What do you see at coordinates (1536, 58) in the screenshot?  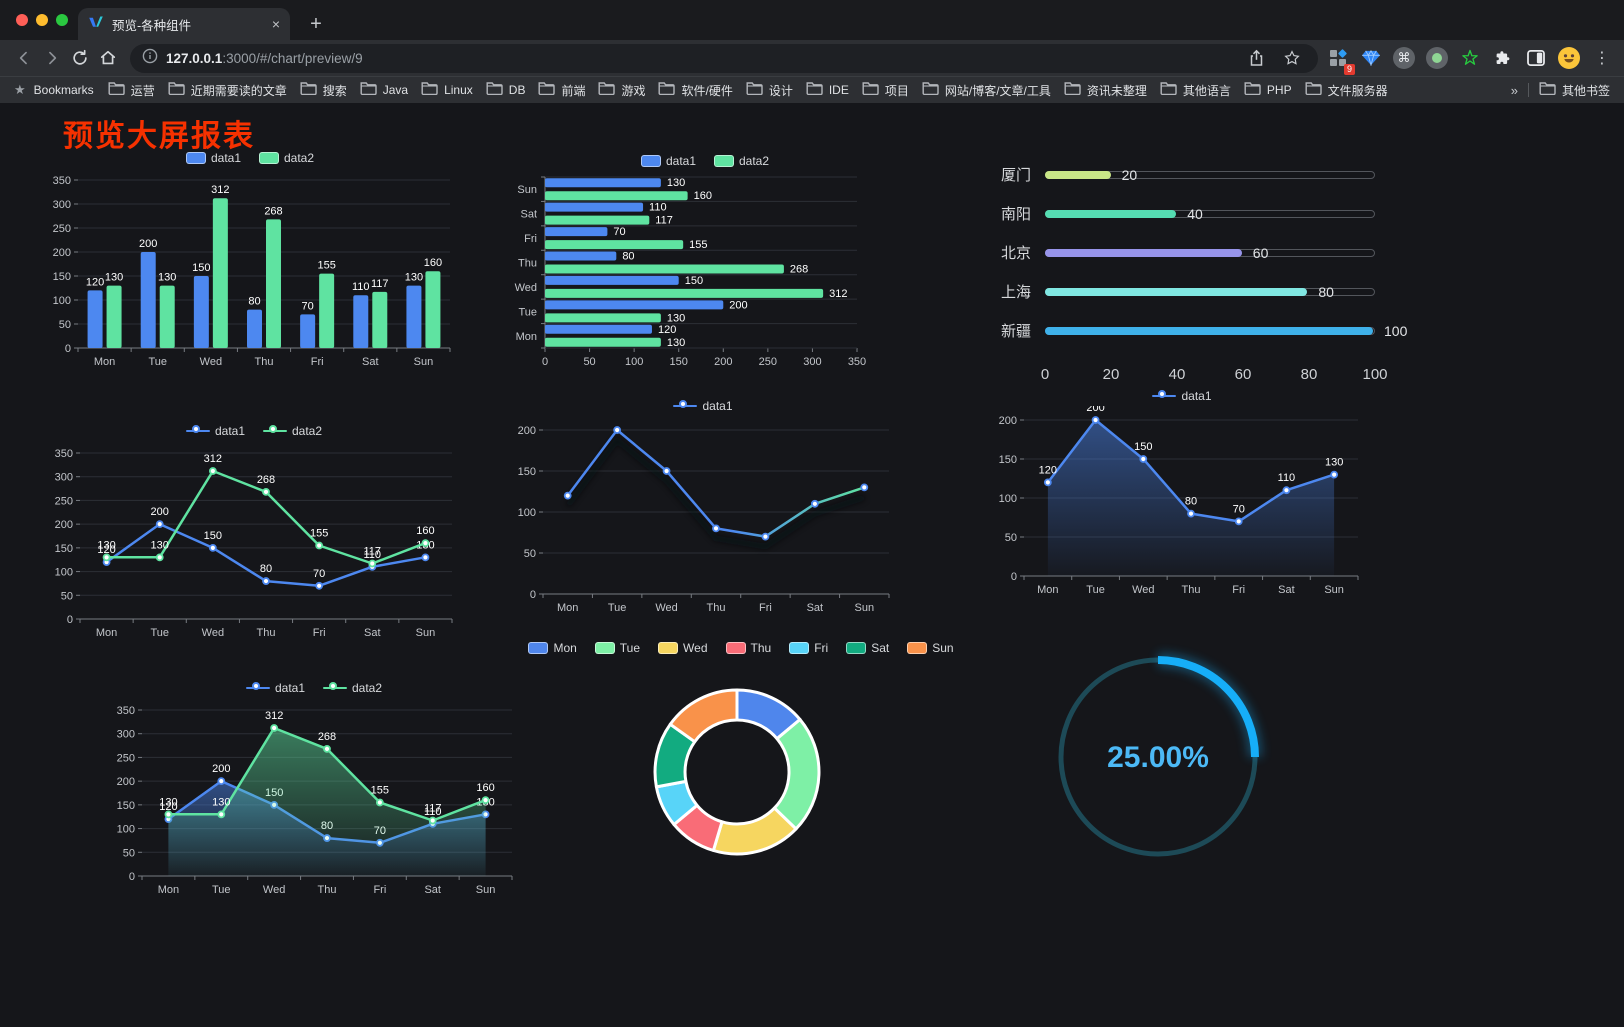 I see `split-view-icon` at bounding box center [1536, 58].